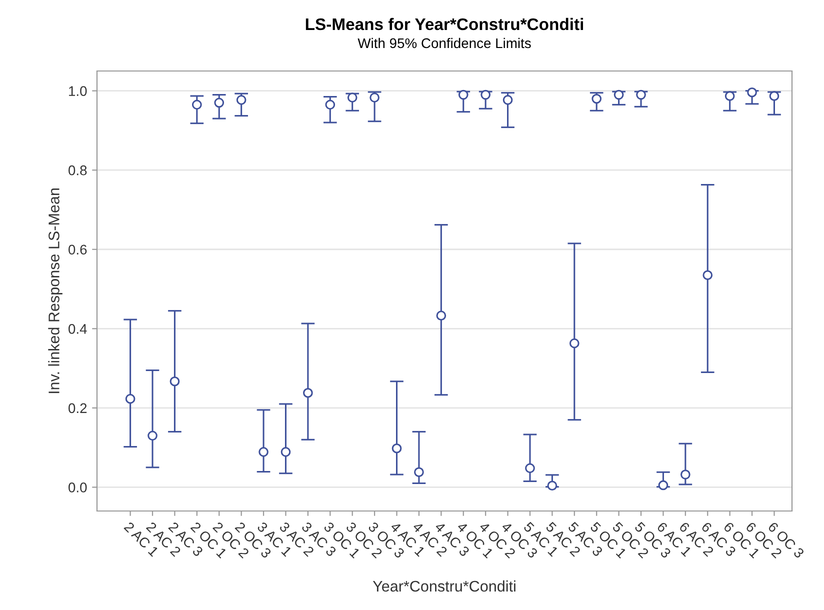 The image size is (824, 610). I want to click on y-tick-label: 0.8, so click(77, 170).